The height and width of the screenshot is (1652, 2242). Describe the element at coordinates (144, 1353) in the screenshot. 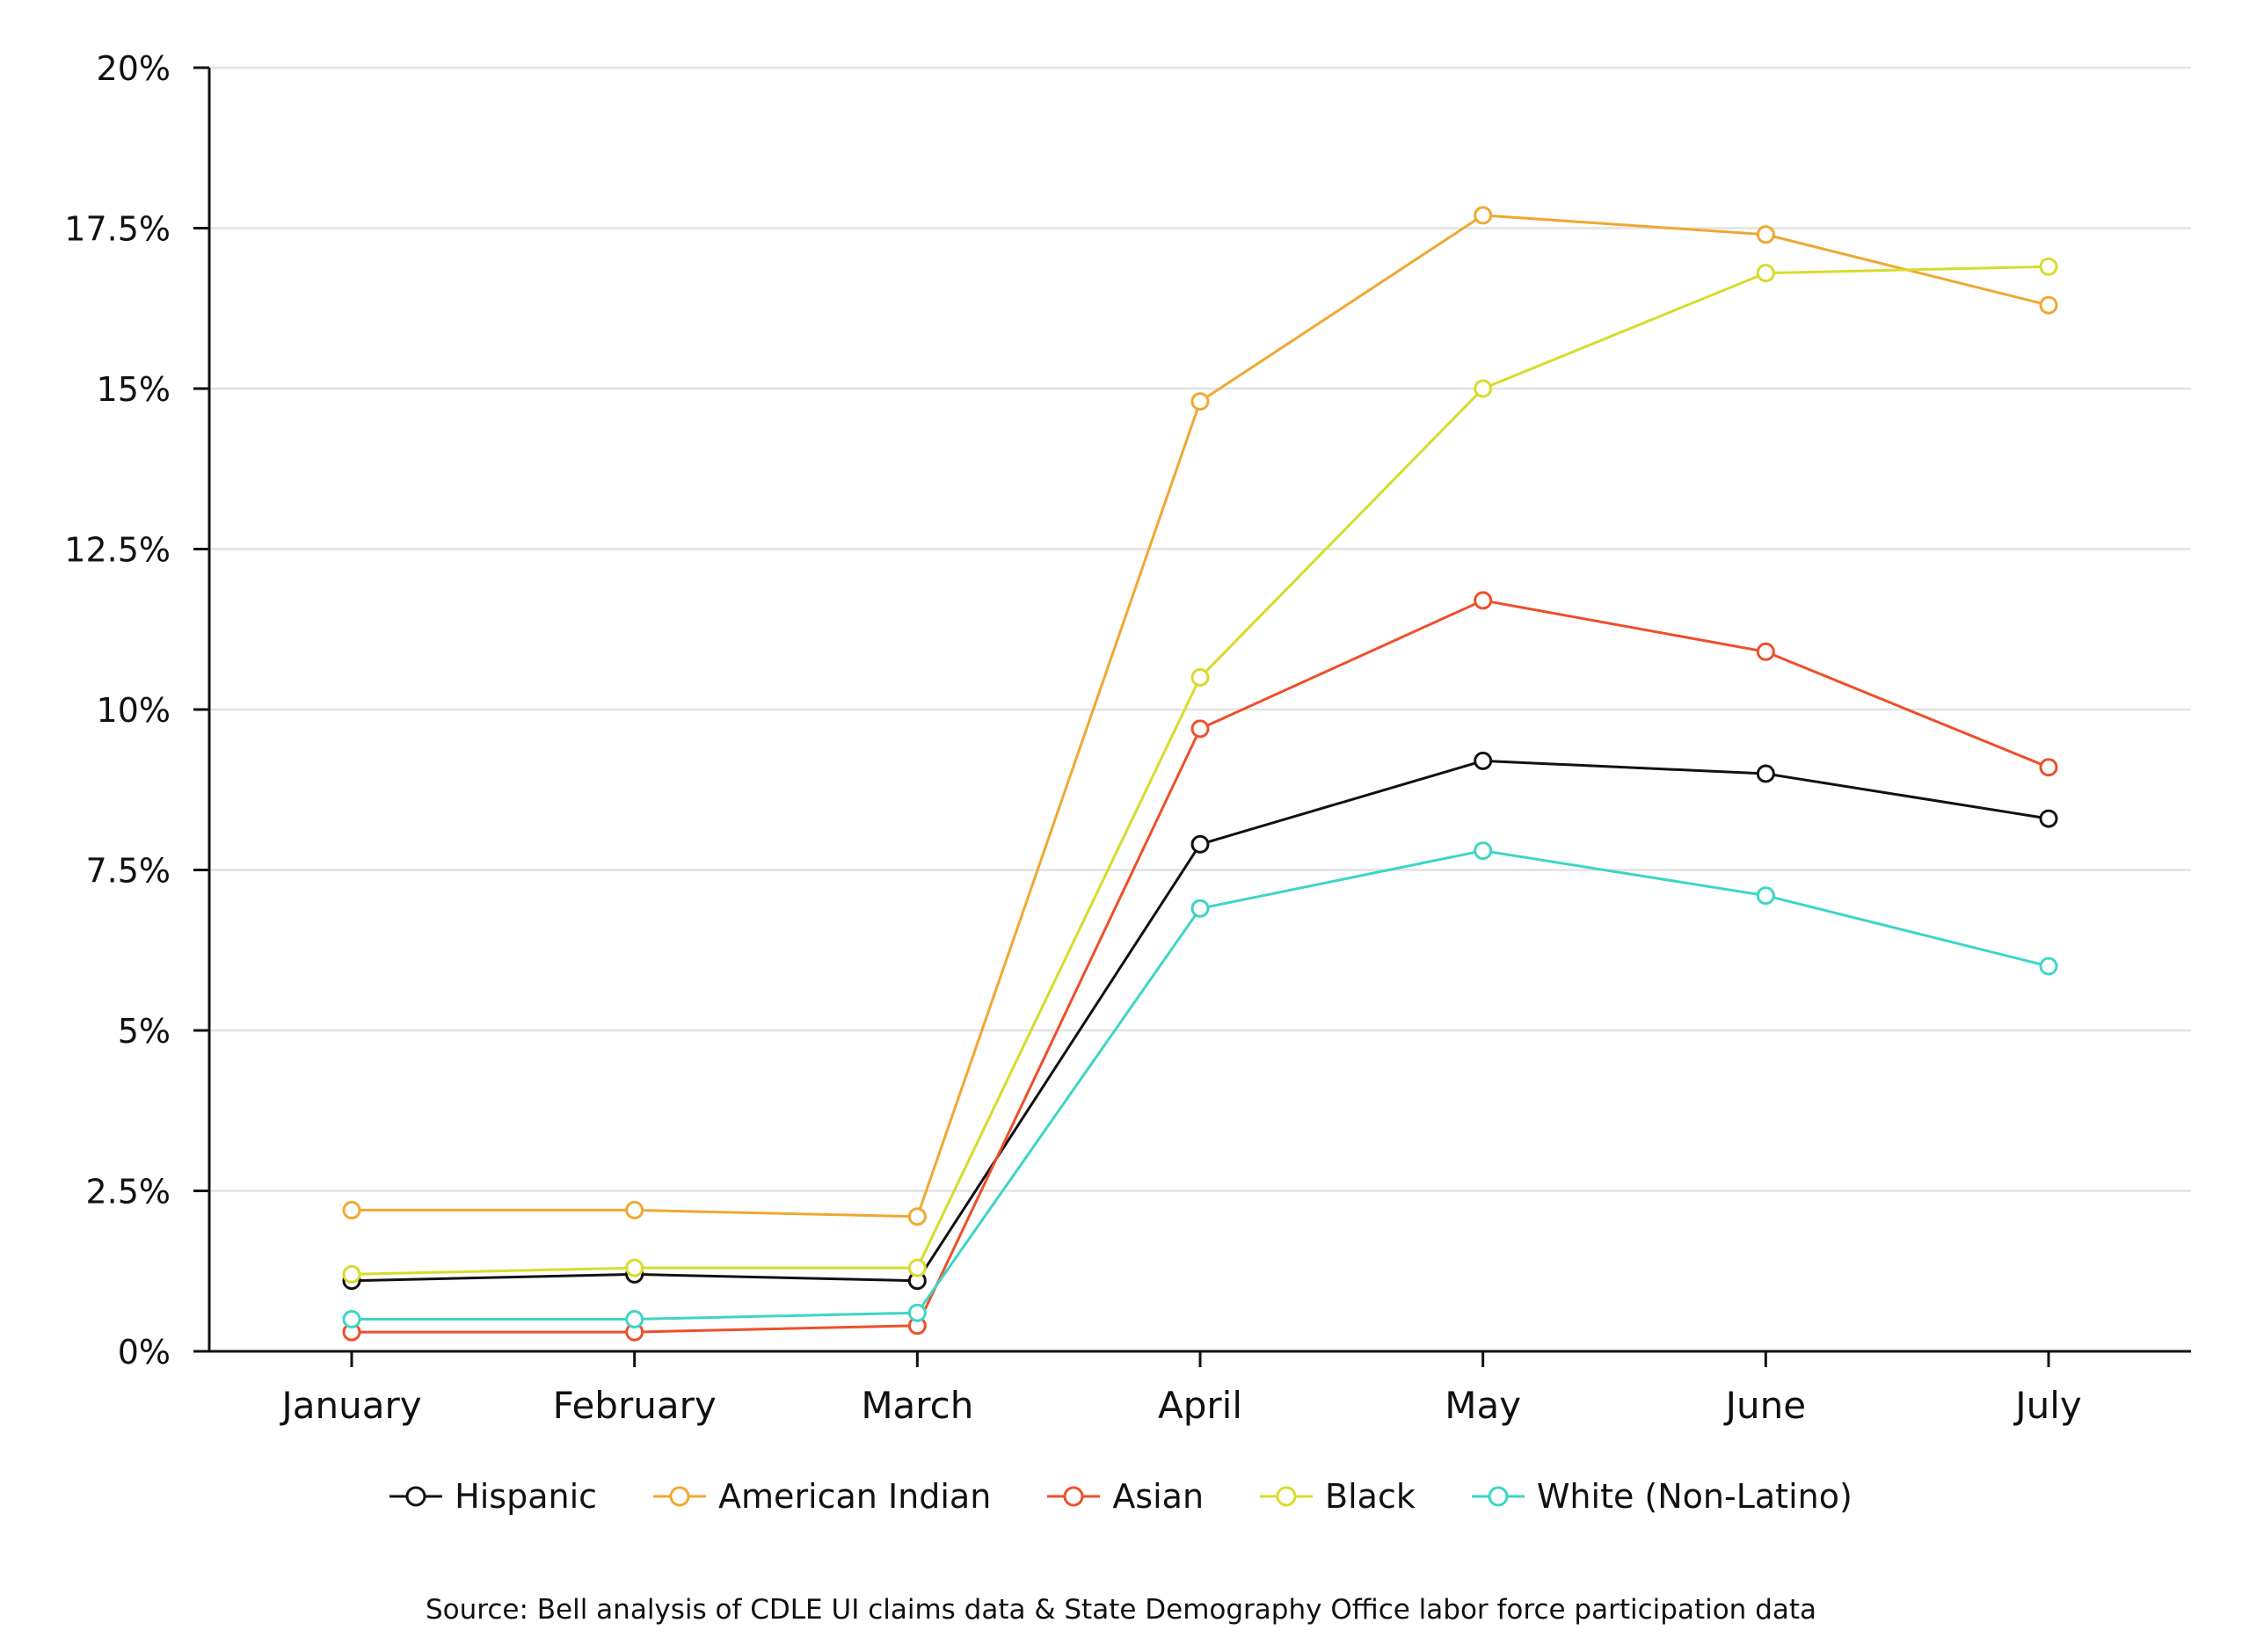

I see `y-tick-label: 0%` at that location.